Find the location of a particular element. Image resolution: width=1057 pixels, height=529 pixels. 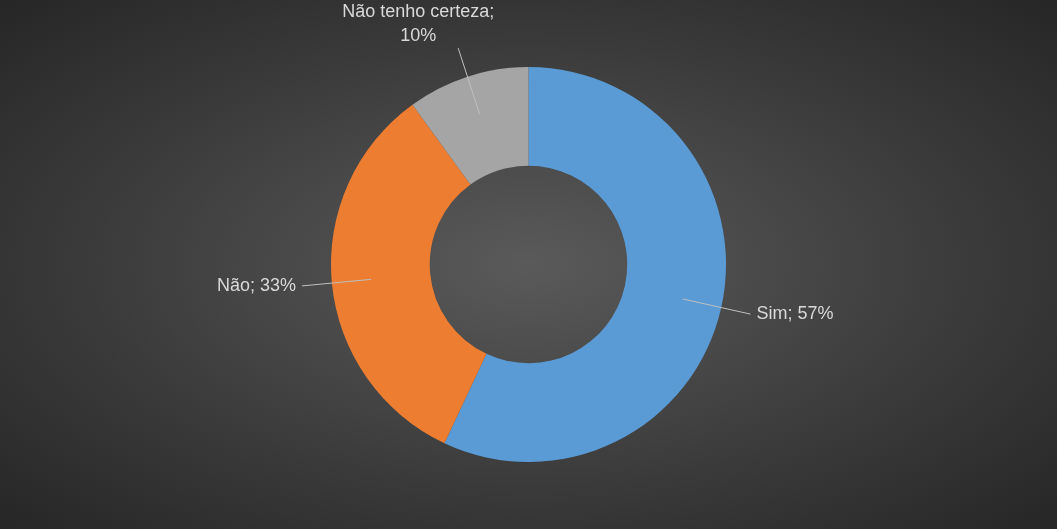

slice-label: Não; 33% is located at coordinates (256, 284).